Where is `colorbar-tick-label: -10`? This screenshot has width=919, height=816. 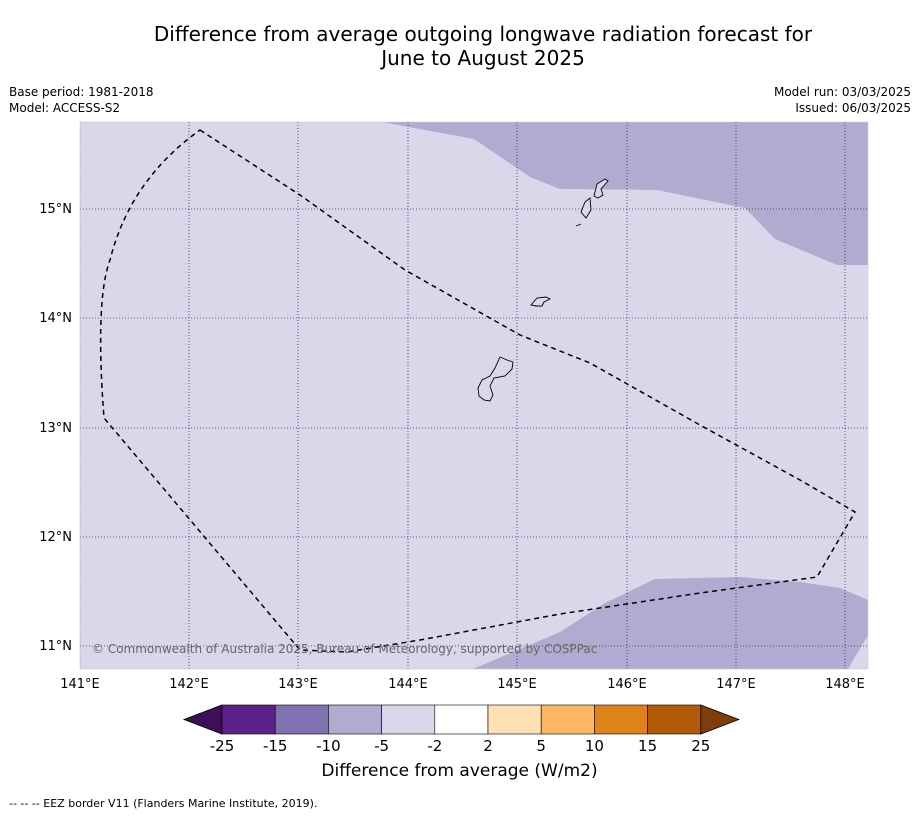
colorbar-tick-label: -10 is located at coordinates (328, 746).